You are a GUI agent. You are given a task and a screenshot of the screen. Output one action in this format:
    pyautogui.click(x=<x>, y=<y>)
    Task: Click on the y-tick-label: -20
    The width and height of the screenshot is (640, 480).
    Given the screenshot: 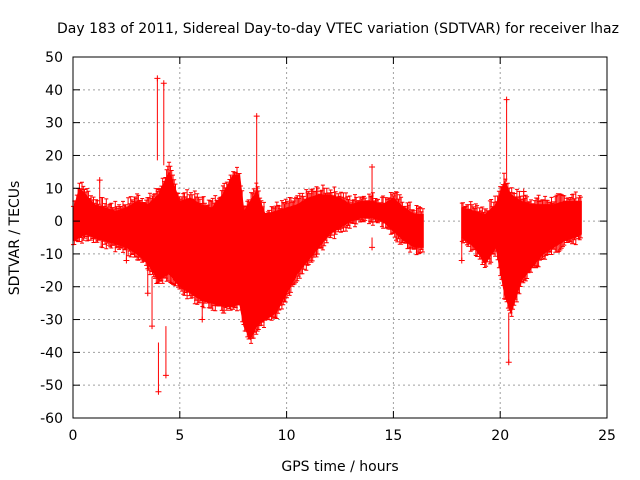 What is the action you would take?
    pyautogui.click(x=51, y=288)
    